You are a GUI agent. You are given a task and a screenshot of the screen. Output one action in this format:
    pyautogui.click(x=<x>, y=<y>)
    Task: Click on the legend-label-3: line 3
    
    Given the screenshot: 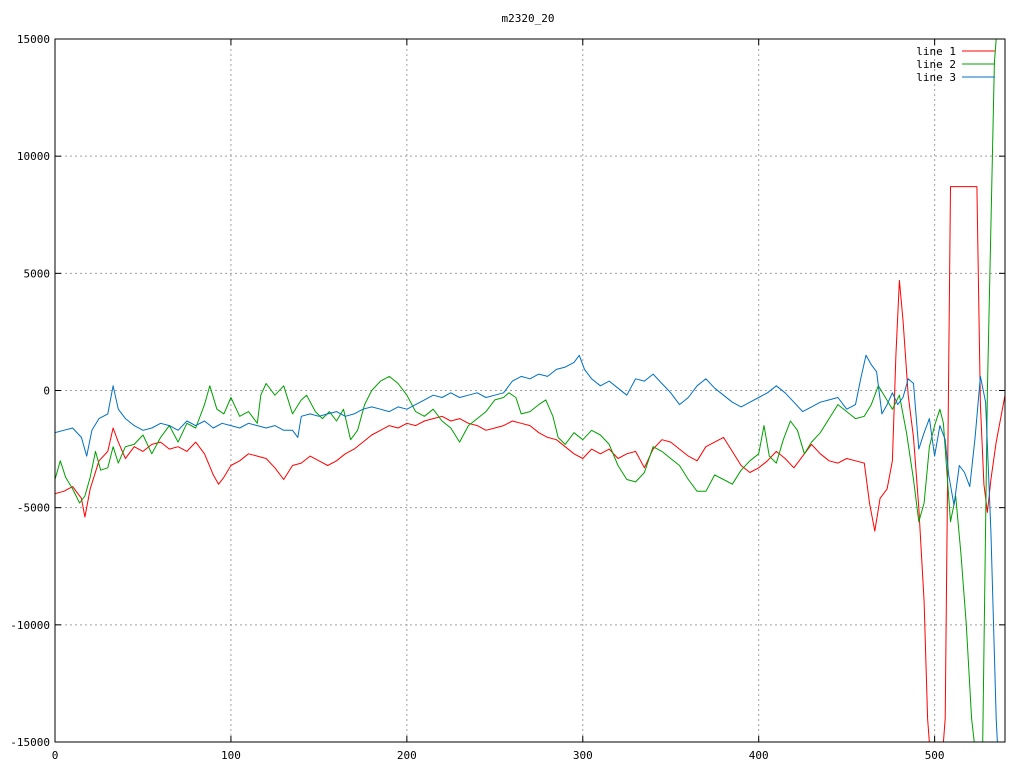 What is the action you would take?
    pyautogui.click(x=936, y=77)
    